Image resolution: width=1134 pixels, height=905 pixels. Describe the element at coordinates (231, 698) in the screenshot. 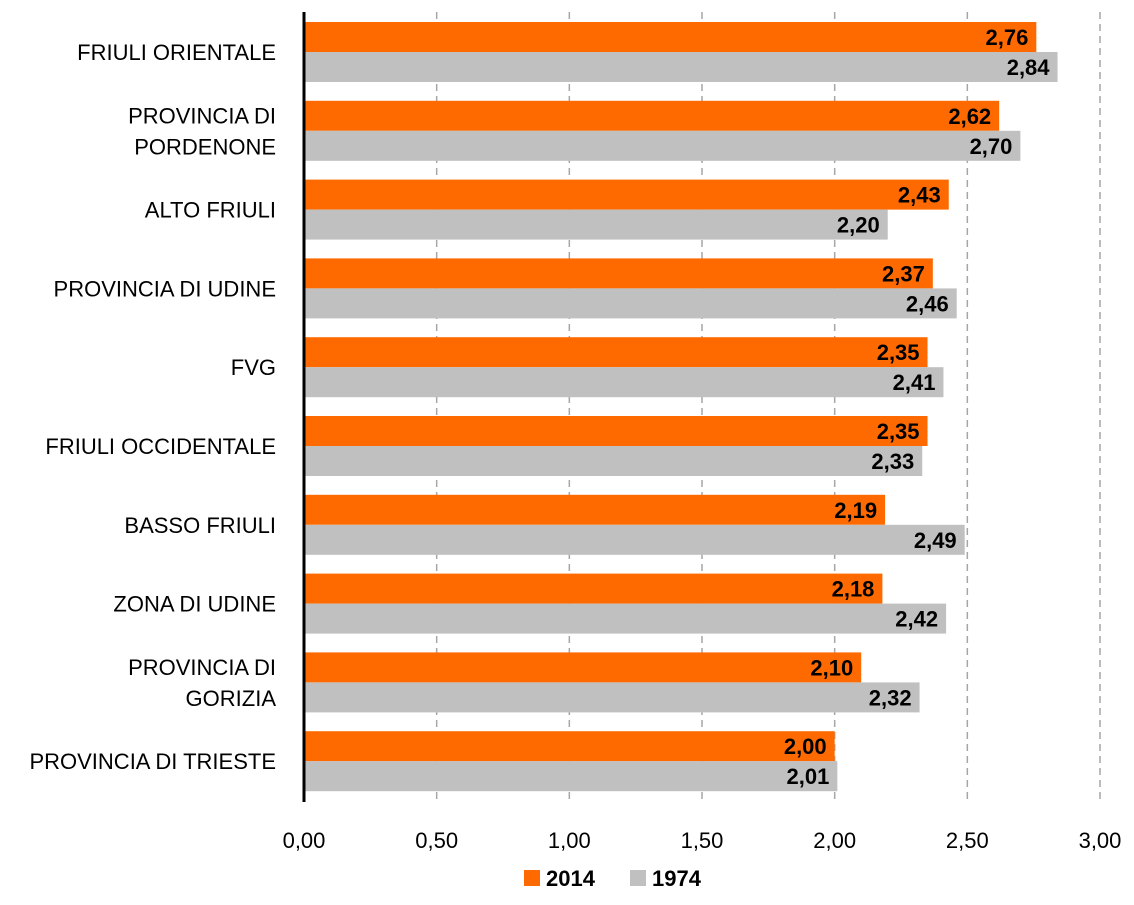

I see `category-label: GORIZIA` at that location.